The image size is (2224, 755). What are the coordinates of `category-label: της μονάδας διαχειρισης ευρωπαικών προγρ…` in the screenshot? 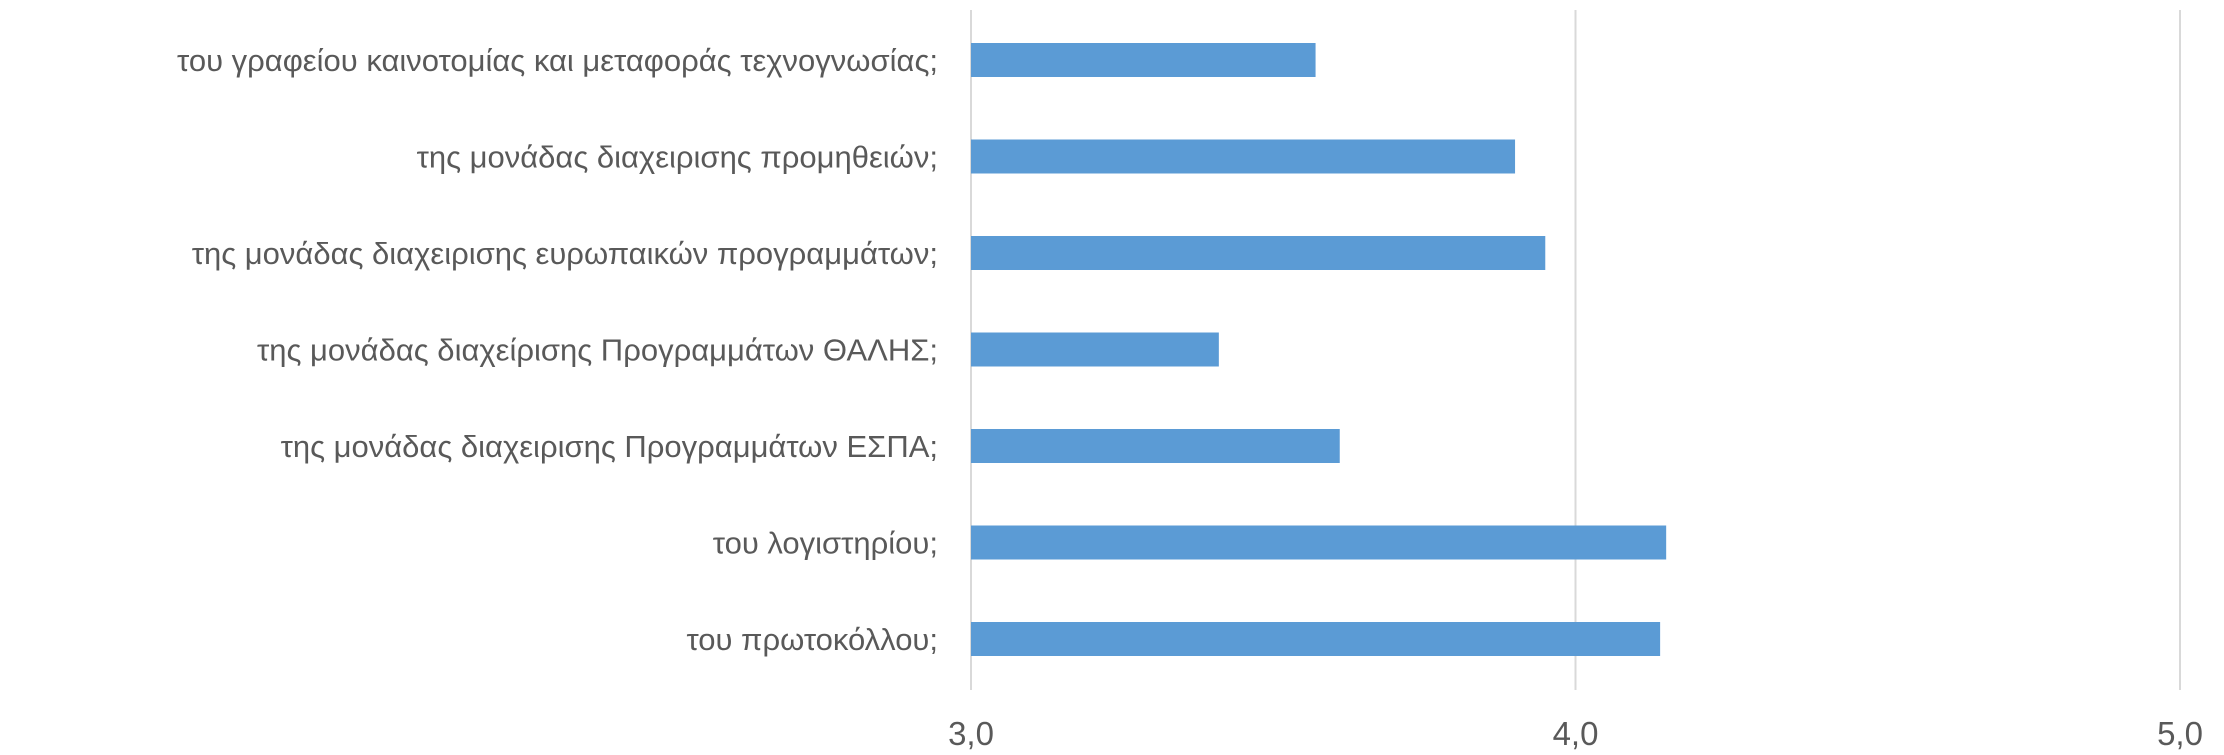 It's located at (565, 253).